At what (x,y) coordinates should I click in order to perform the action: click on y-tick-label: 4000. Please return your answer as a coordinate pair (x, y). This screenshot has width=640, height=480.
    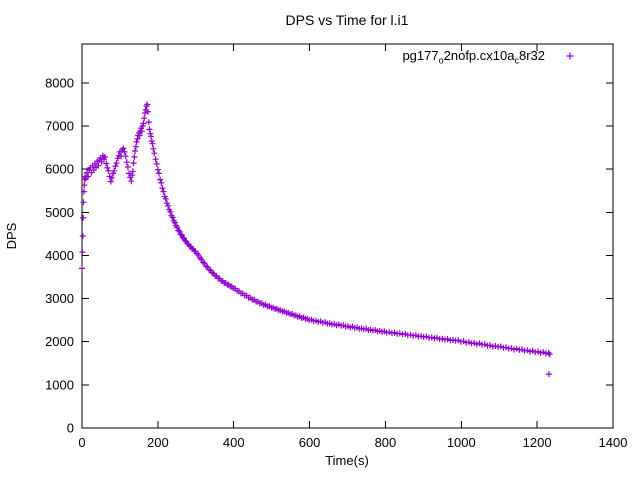
    Looking at the image, I should click on (59, 255).